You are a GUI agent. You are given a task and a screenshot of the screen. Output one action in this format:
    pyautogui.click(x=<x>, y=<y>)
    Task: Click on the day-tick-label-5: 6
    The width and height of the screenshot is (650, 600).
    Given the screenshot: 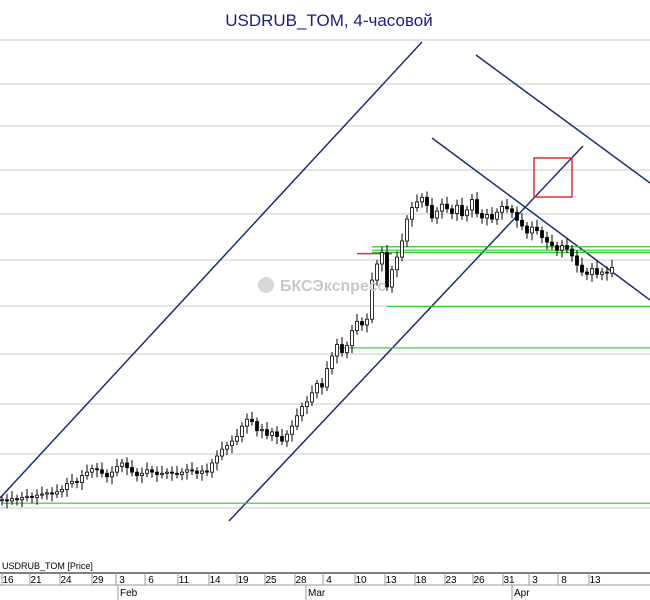 What is the action you would take?
    pyautogui.click(x=151, y=580)
    